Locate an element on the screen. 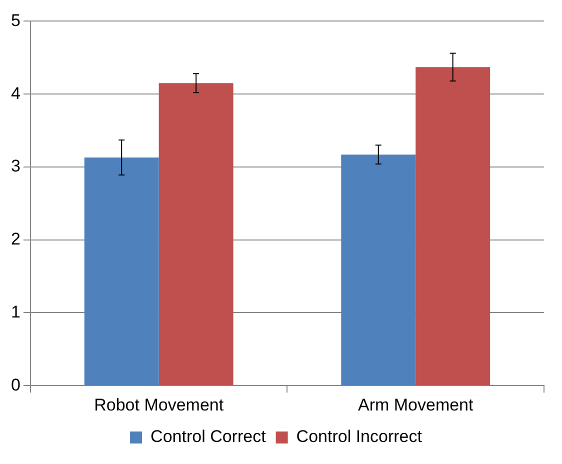 The height and width of the screenshot is (464, 562). y-tick-label: 2 is located at coordinates (15, 239).